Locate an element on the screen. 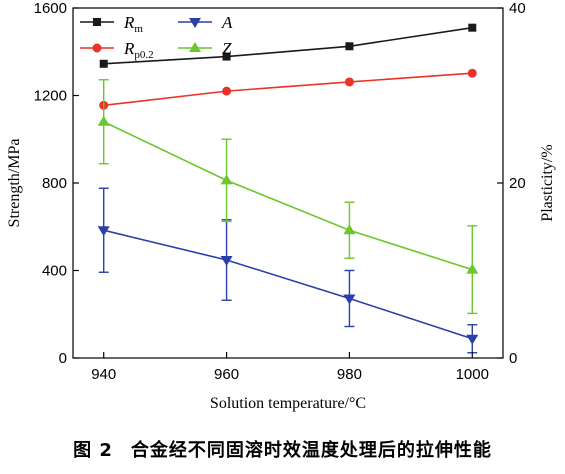 This screenshot has height=474, width=565. left-axis-label: Strength/MPa is located at coordinates (14, 183).